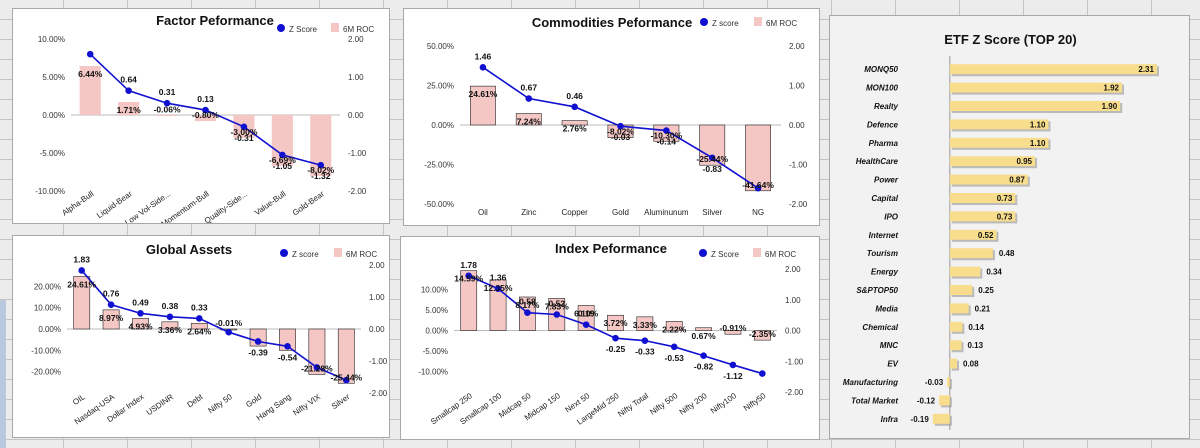 The width and height of the screenshot is (1200, 448). I want to click on etf-value-label: 1.90, so click(1110, 106).